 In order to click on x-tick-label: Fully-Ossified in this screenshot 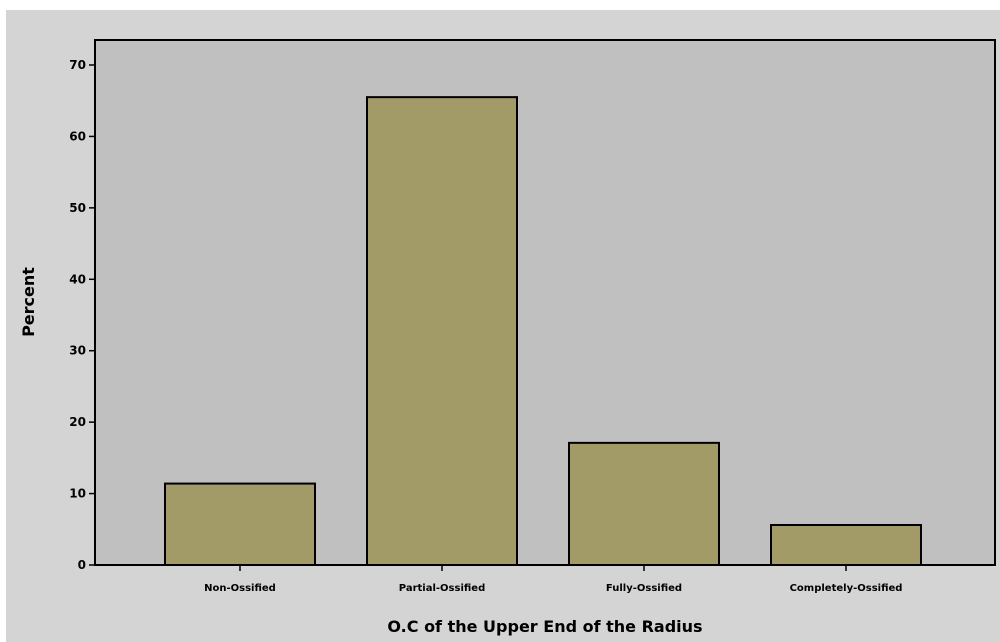, I will do `click(644, 588)`.